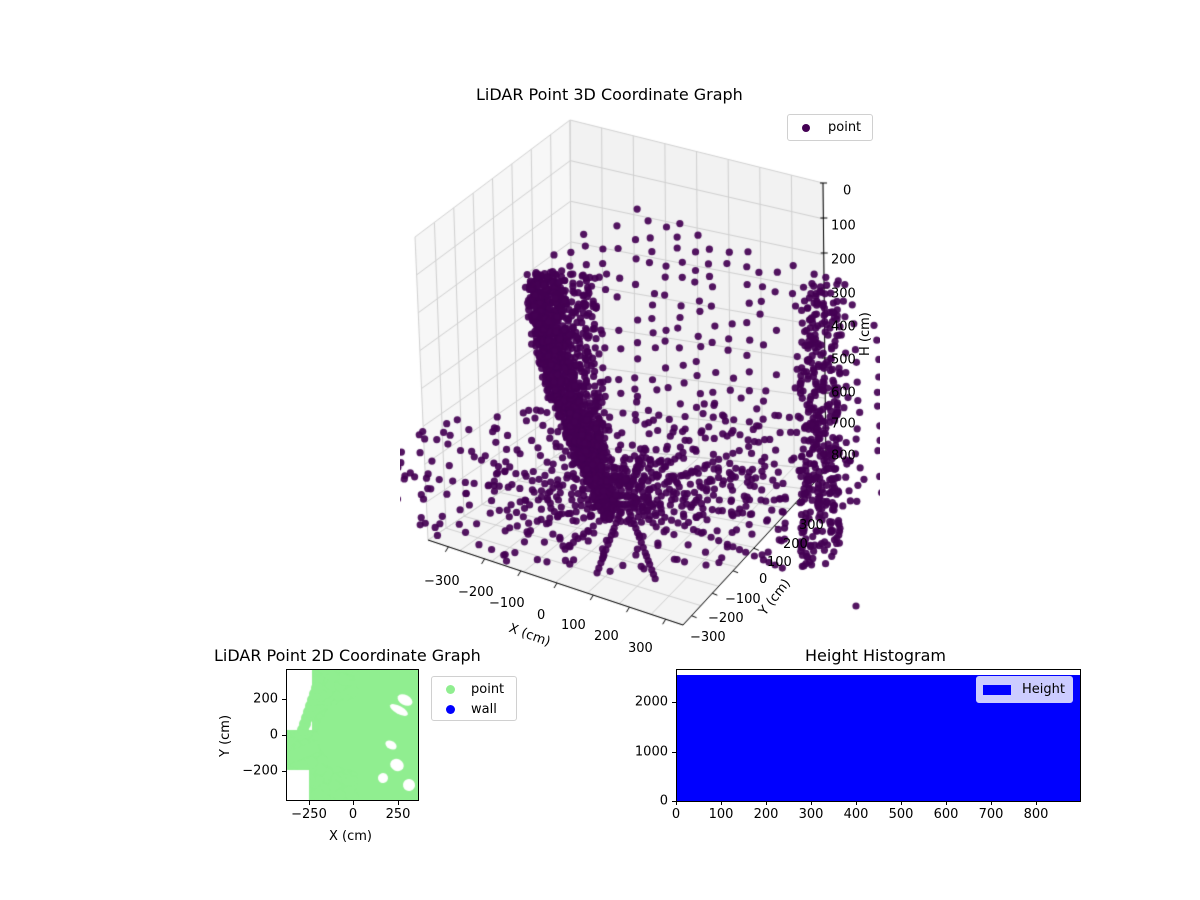  Describe the element at coordinates (484, 709) in the screenshot. I see `legend-label-wall: wall` at that location.